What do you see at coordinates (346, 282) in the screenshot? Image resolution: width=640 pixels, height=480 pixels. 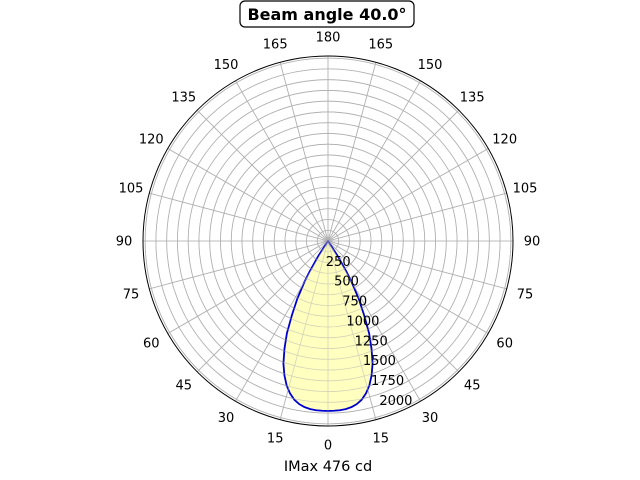 I see `radial-tick-label: 500` at bounding box center [346, 282].